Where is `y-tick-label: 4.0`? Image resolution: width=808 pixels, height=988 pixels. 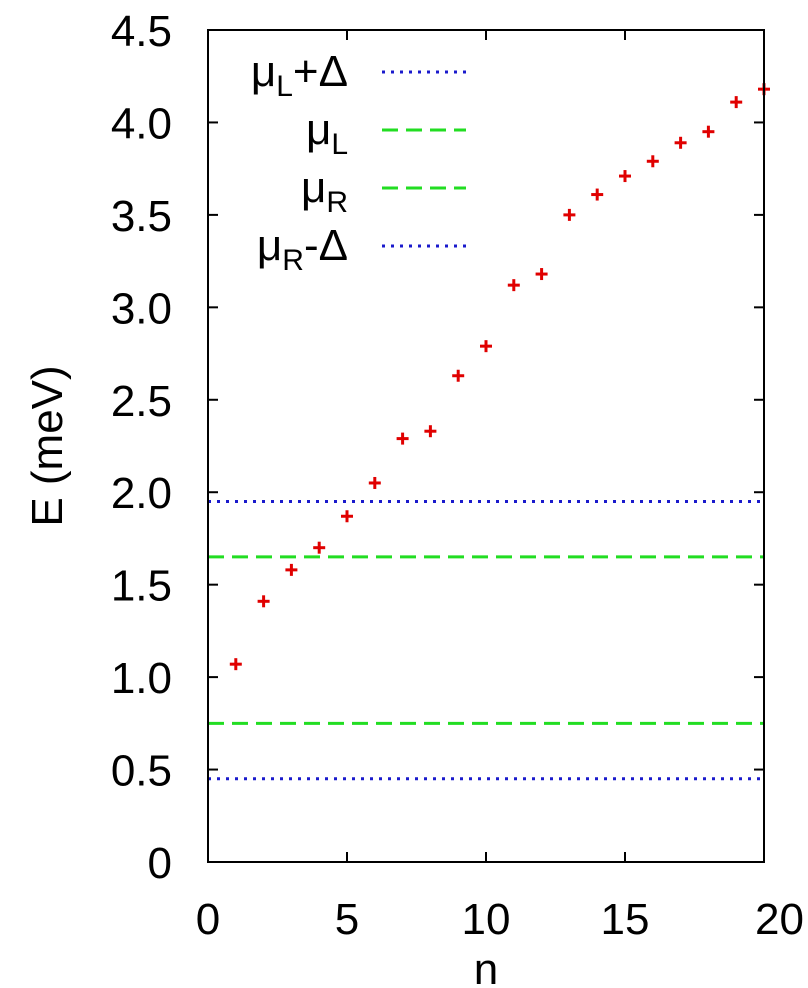 y-tick-label: 4.0 is located at coordinates (141, 123).